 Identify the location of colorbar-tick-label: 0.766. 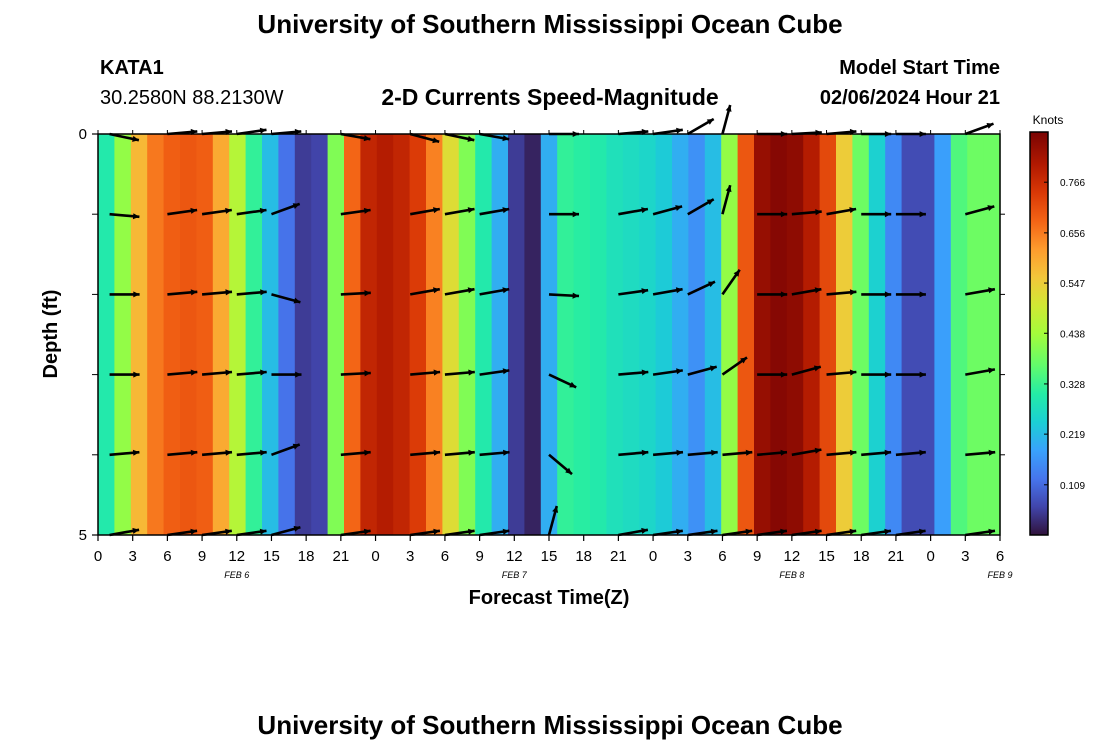
(1072, 183).